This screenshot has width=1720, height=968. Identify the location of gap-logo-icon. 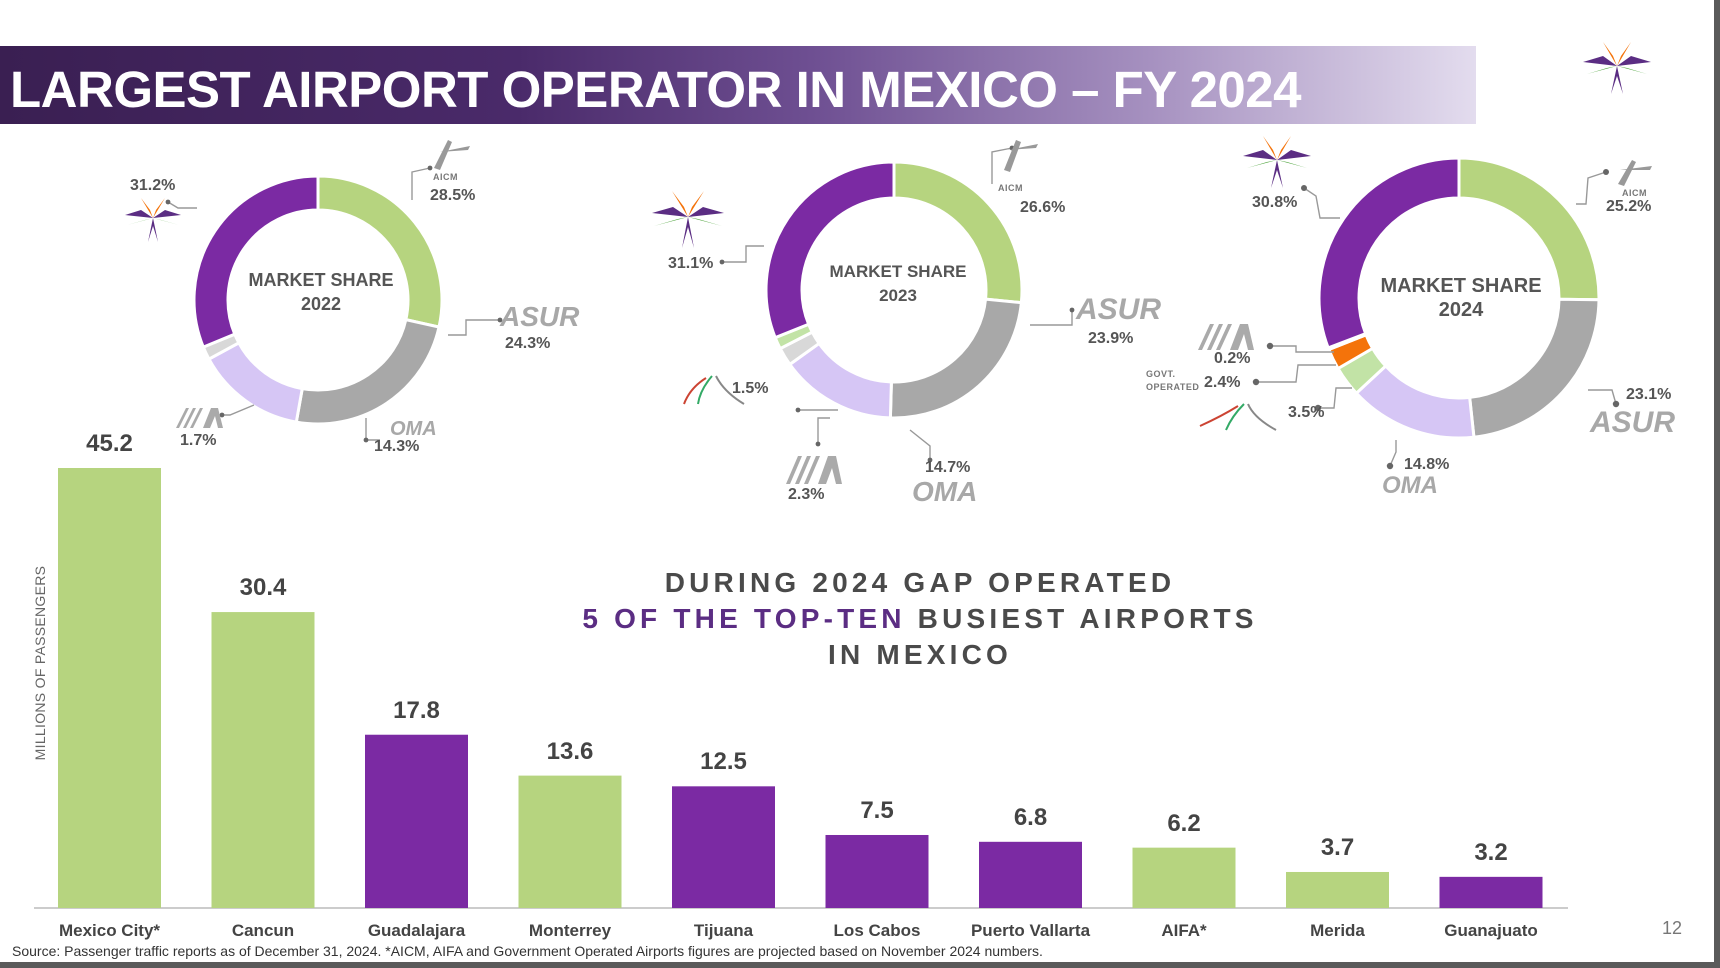
(1617, 68).